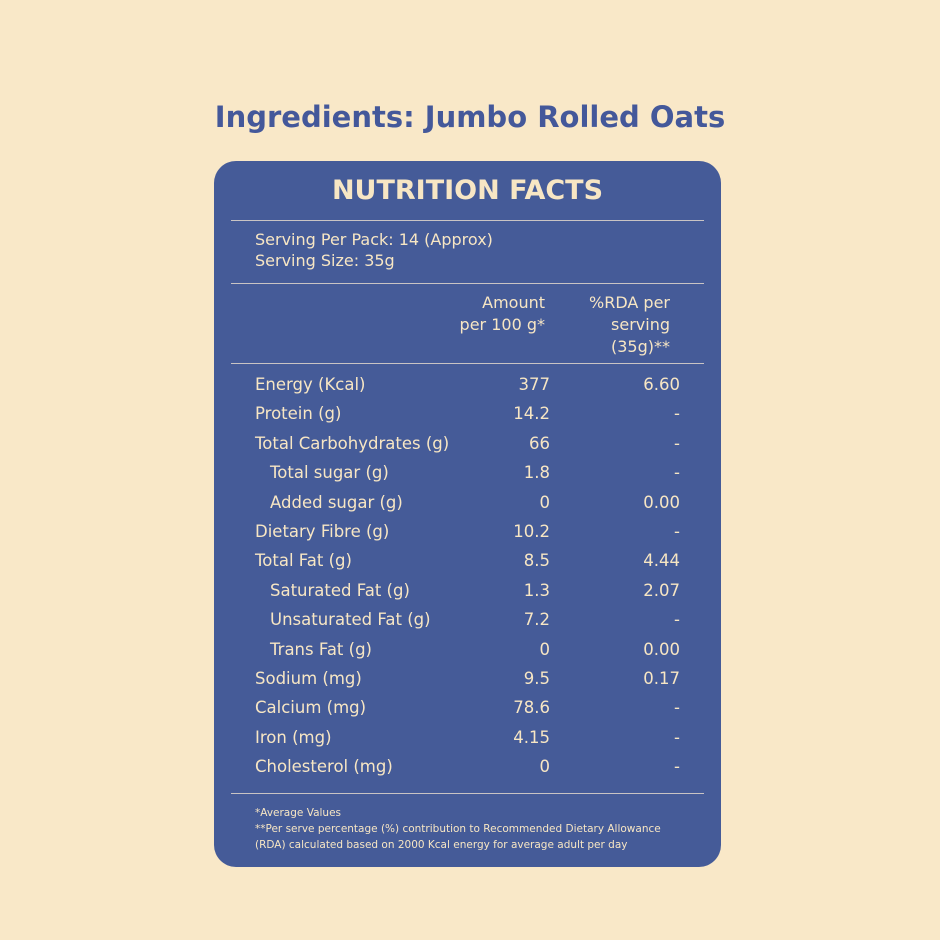  What do you see at coordinates (308, 678) in the screenshot?
I see `nutrient-name: Sodium (mg)` at bounding box center [308, 678].